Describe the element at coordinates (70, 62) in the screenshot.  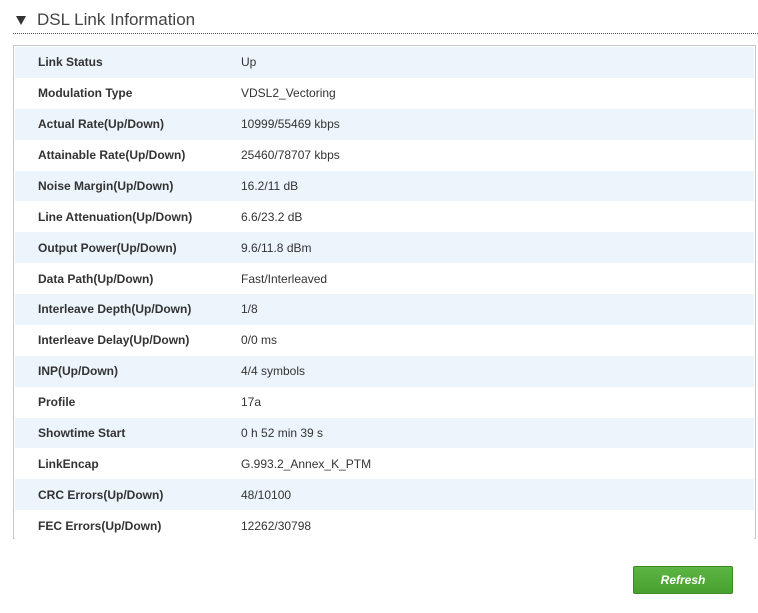
I see `row-label: Link Status` at that location.